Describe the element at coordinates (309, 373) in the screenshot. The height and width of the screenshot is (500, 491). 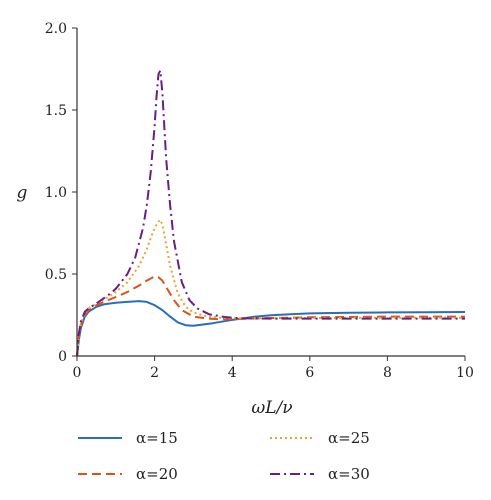
I see `x-tick-label: 6` at that location.